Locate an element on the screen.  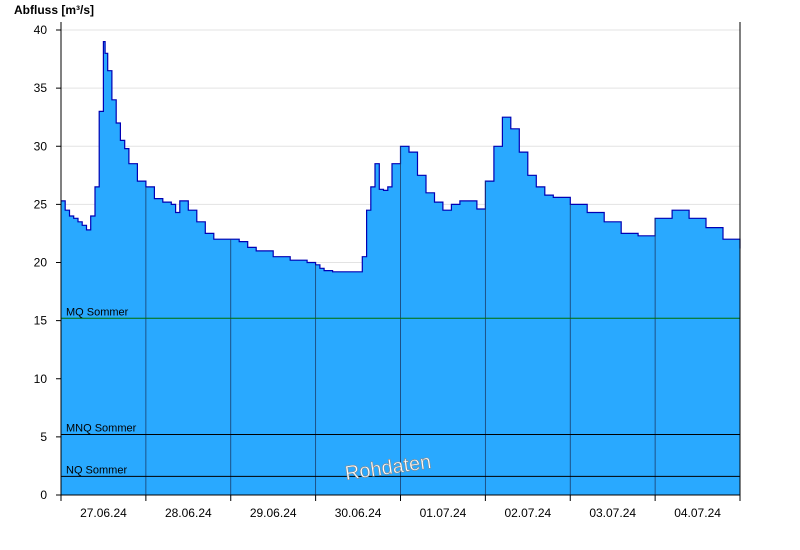
x-tick-label: 02.07.24 is located at coordinates (527, 513).